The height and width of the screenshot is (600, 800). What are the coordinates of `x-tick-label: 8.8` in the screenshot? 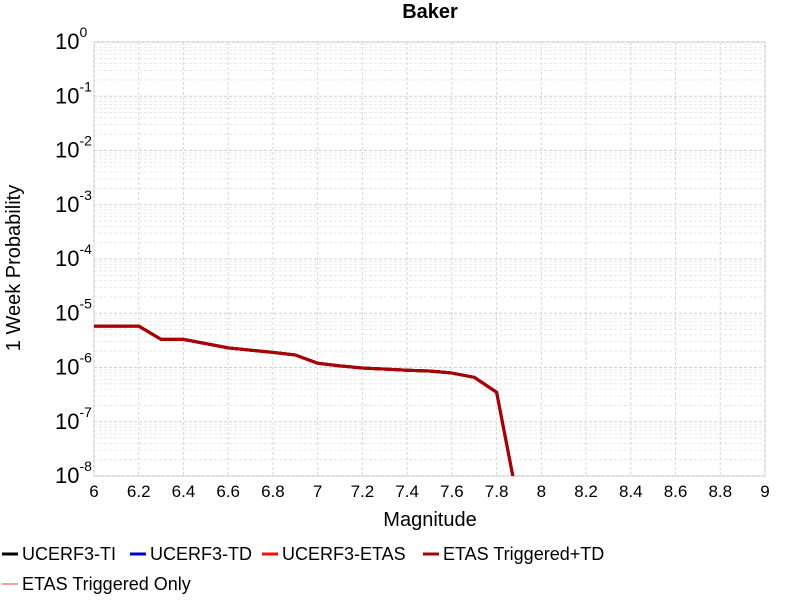 It's located at (720, 491).